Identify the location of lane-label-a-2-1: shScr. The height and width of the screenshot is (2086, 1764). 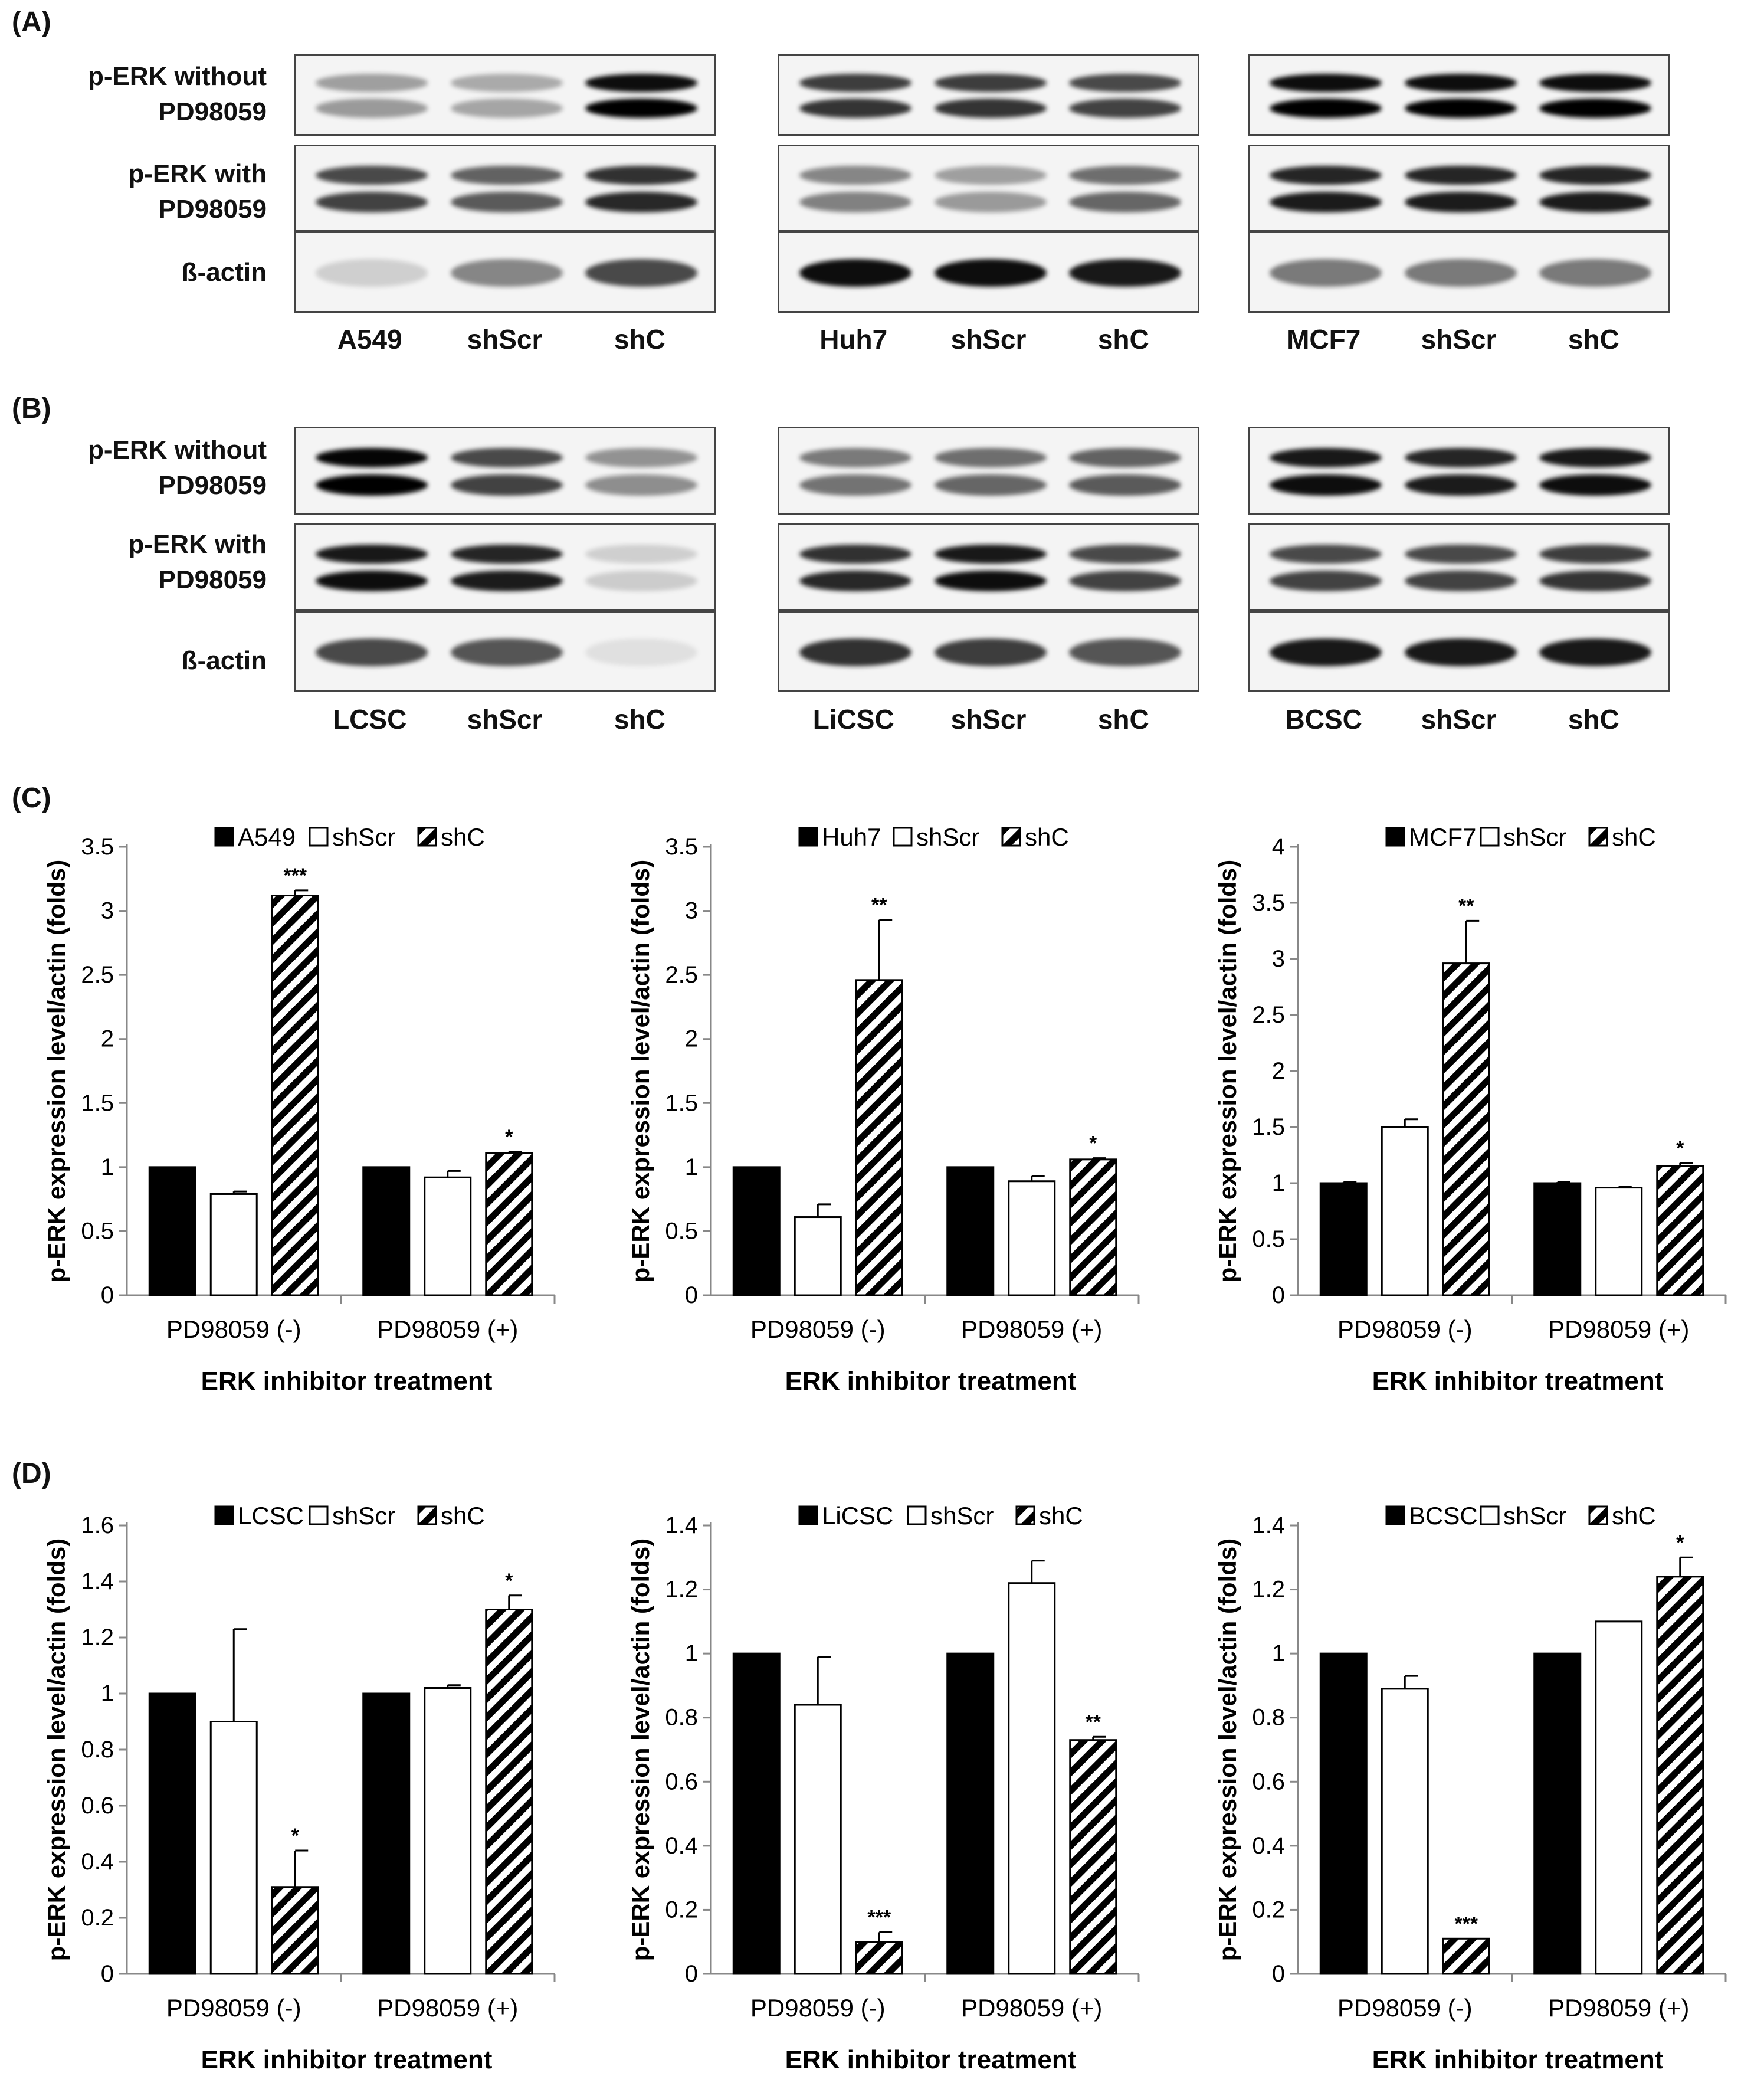
(1459, 339).